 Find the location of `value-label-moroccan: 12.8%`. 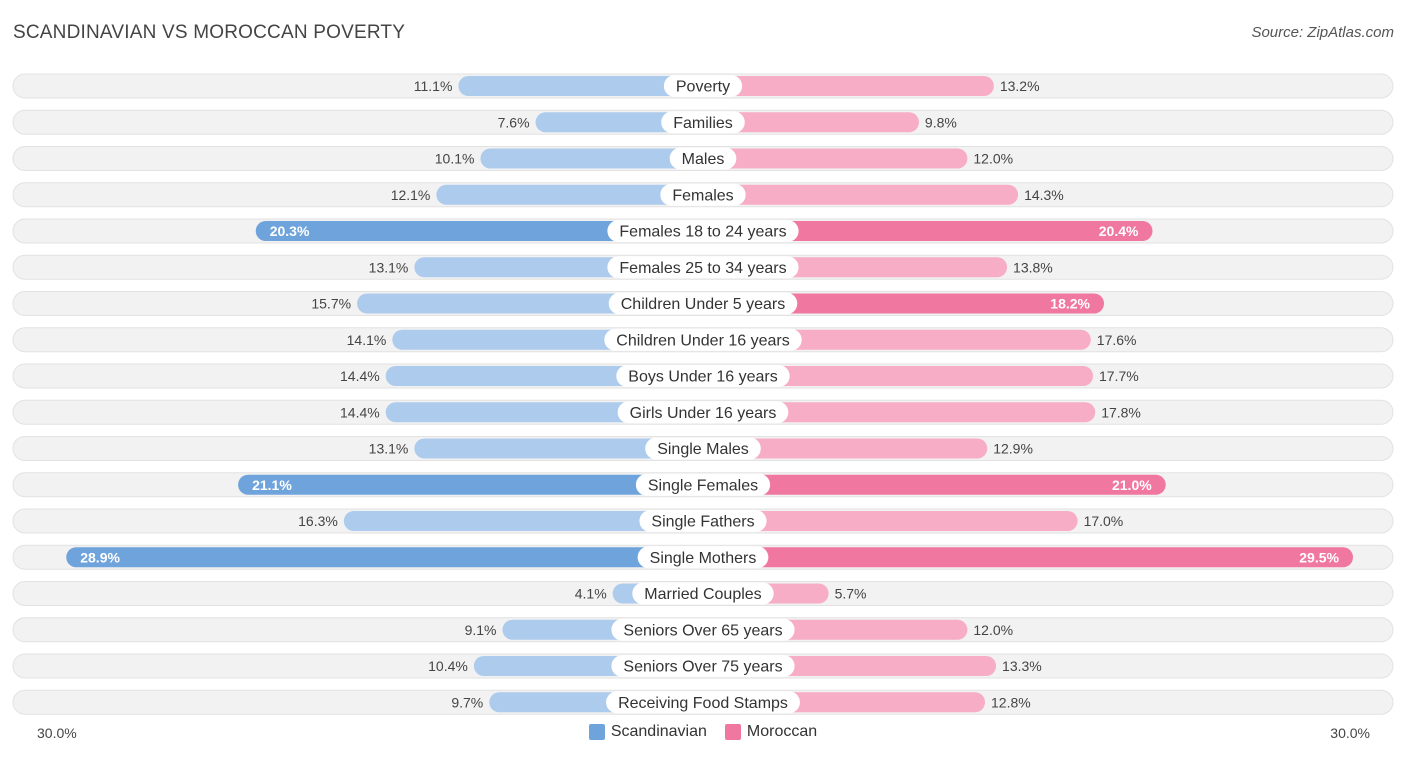

value-label-moroccan: 12.8% is located at coordinates (1011, 702).